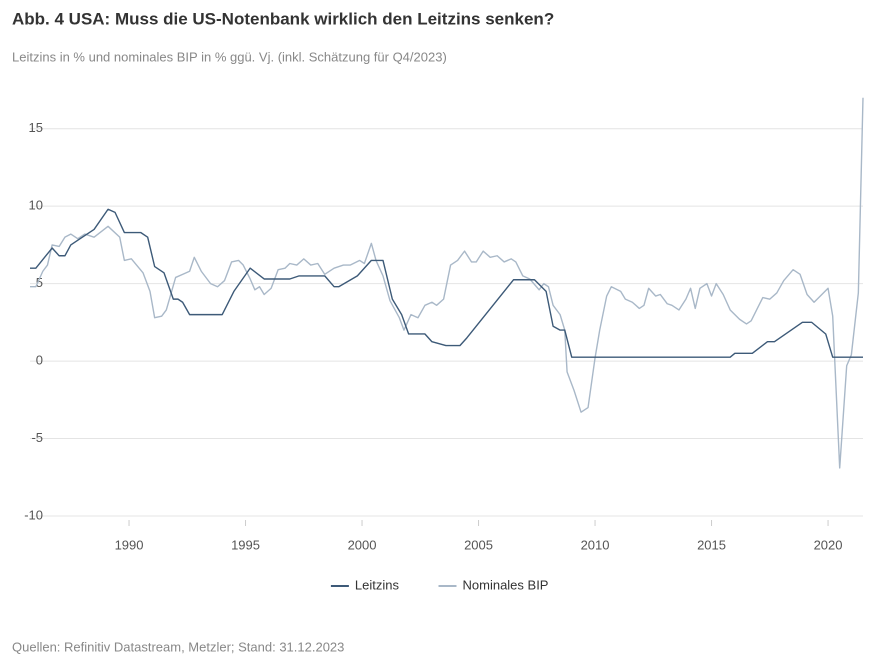 Image resolution: width=877 pixels, height=662 pixels. I want to click on legend-label: Nominales BIP, so click(506, 584).